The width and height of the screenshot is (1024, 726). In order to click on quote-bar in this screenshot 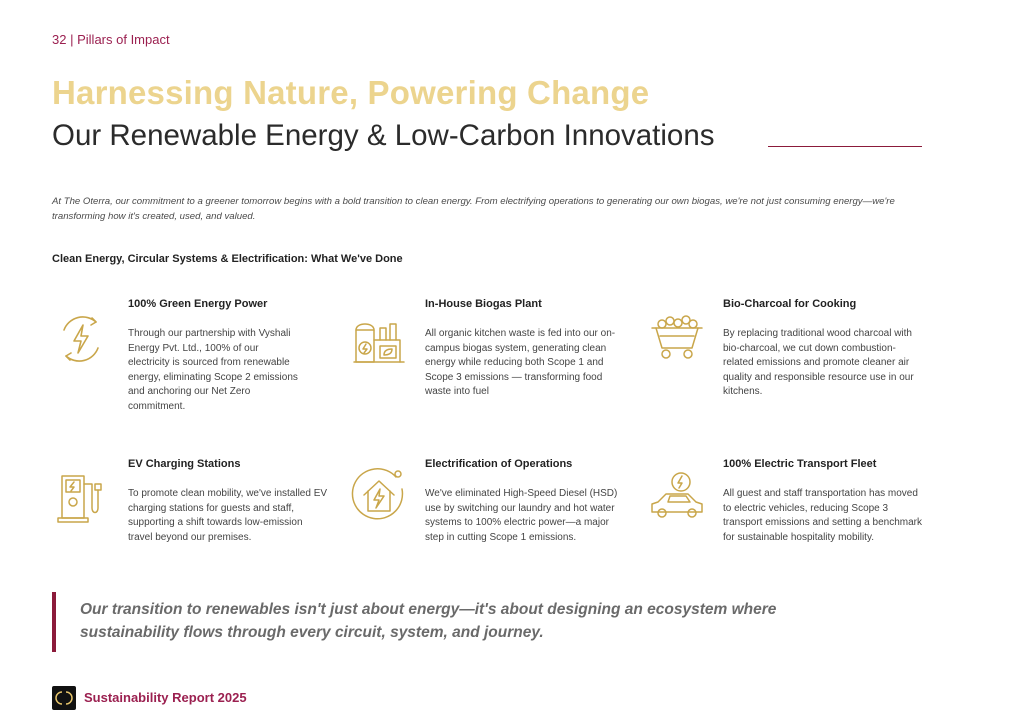, I will do `click(54, 622)`.